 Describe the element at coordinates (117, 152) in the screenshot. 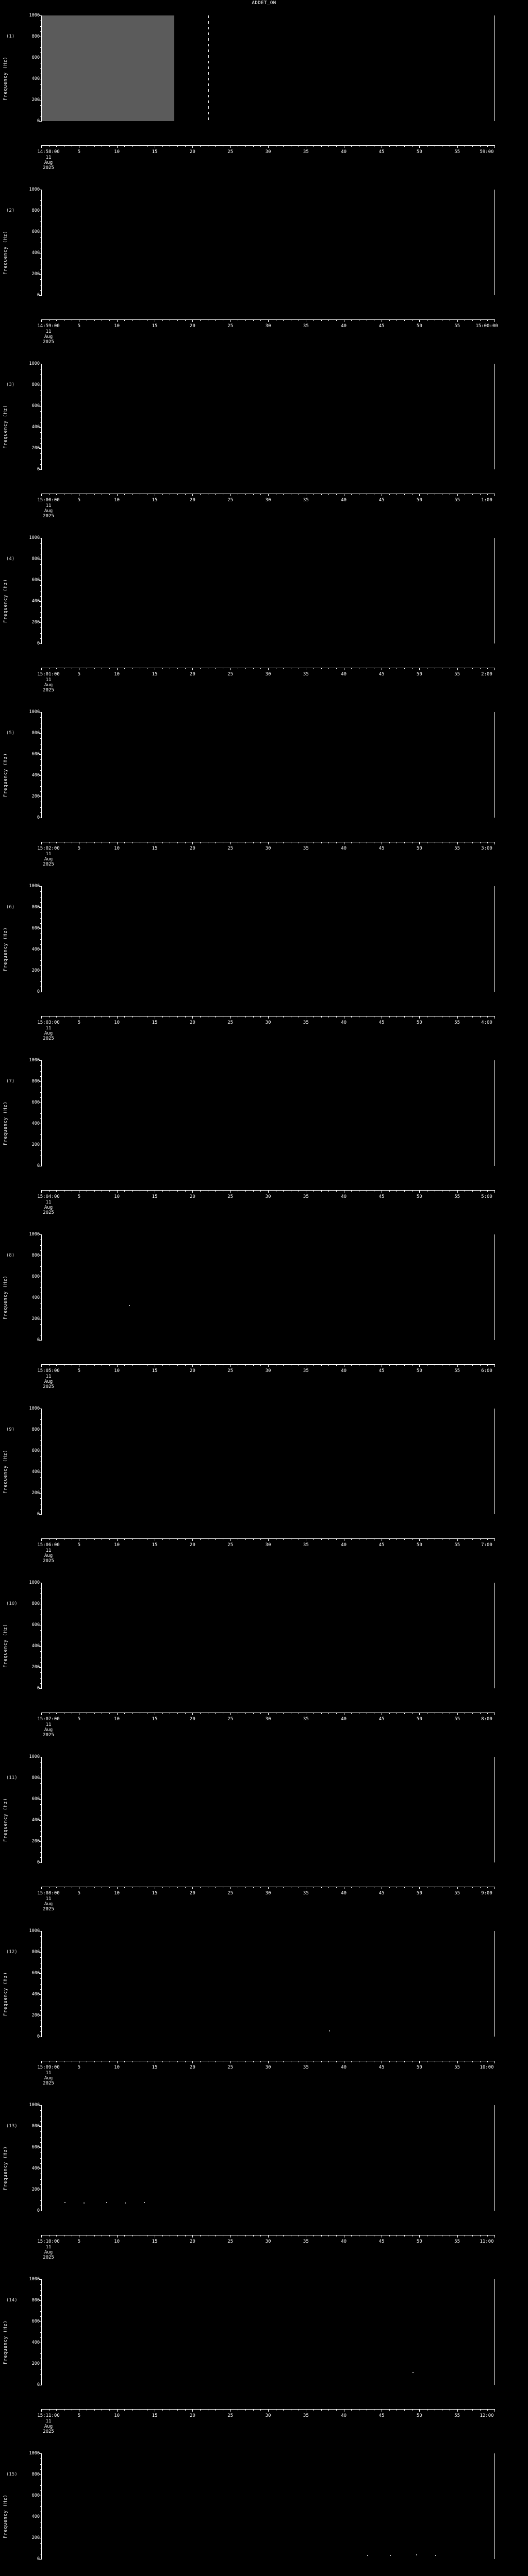

I see `x-tick-label: 10` at that location.